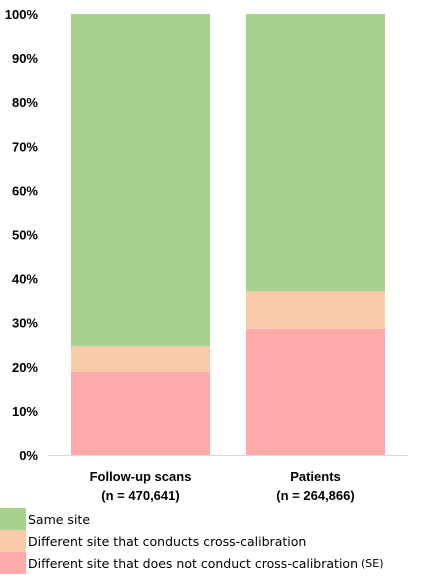  Describe the element at coordinates (25, 411) in the screenshot. I see `y-tick-label: 10%` at that location.